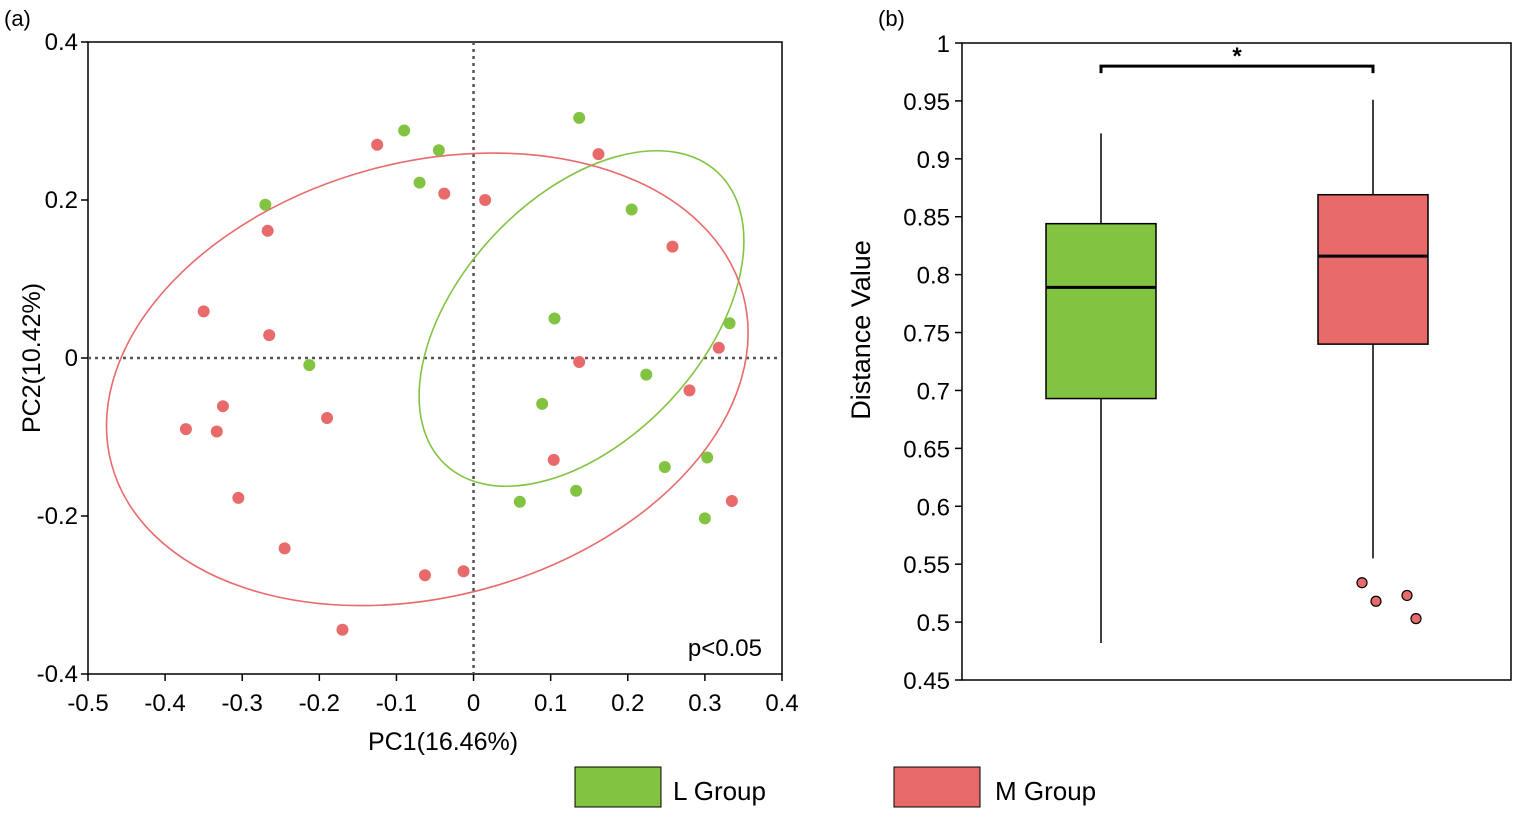 The height and width of the screenshot is (835, 1538). I want to click on significance-bracket-line, so click(1237, 69).